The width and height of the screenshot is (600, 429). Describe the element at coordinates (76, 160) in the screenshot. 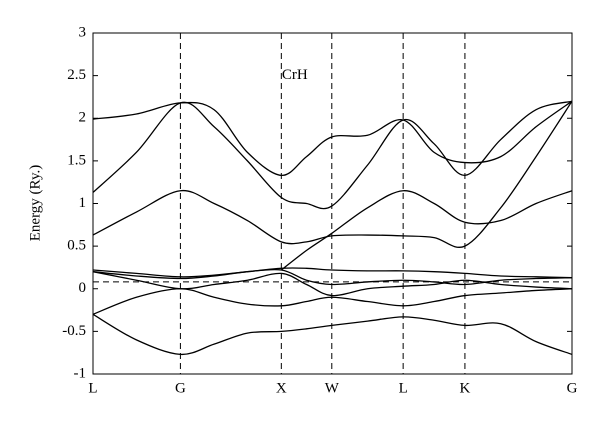

I see `y-tick-label: 1.5` at that location.